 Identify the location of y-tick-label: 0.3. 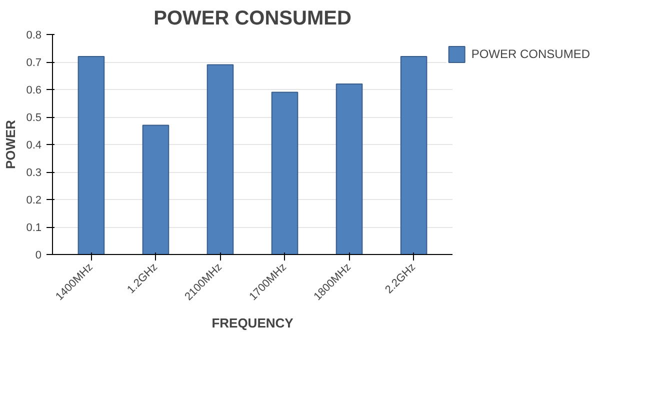
(34, 173).